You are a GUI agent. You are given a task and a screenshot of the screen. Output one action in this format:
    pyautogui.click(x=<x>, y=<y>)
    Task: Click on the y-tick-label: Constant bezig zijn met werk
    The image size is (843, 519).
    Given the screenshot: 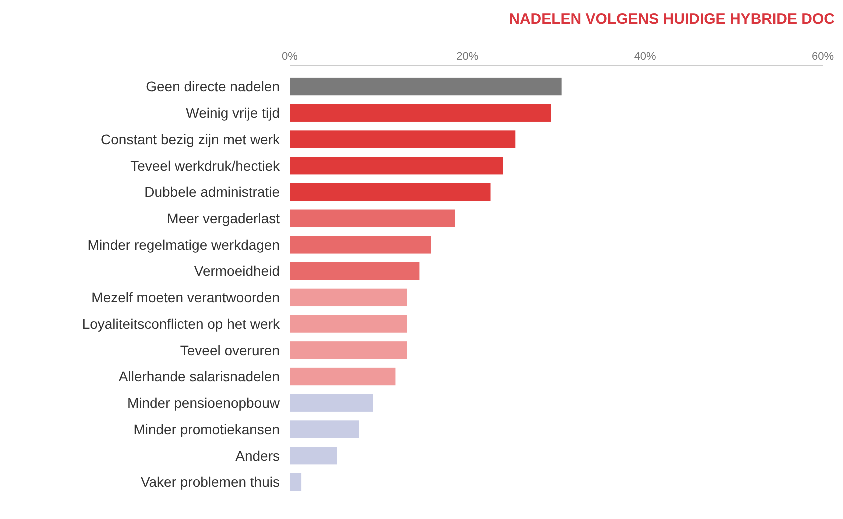 What is the action you would take?
    pyautogui.click(x=191, y=139)
    